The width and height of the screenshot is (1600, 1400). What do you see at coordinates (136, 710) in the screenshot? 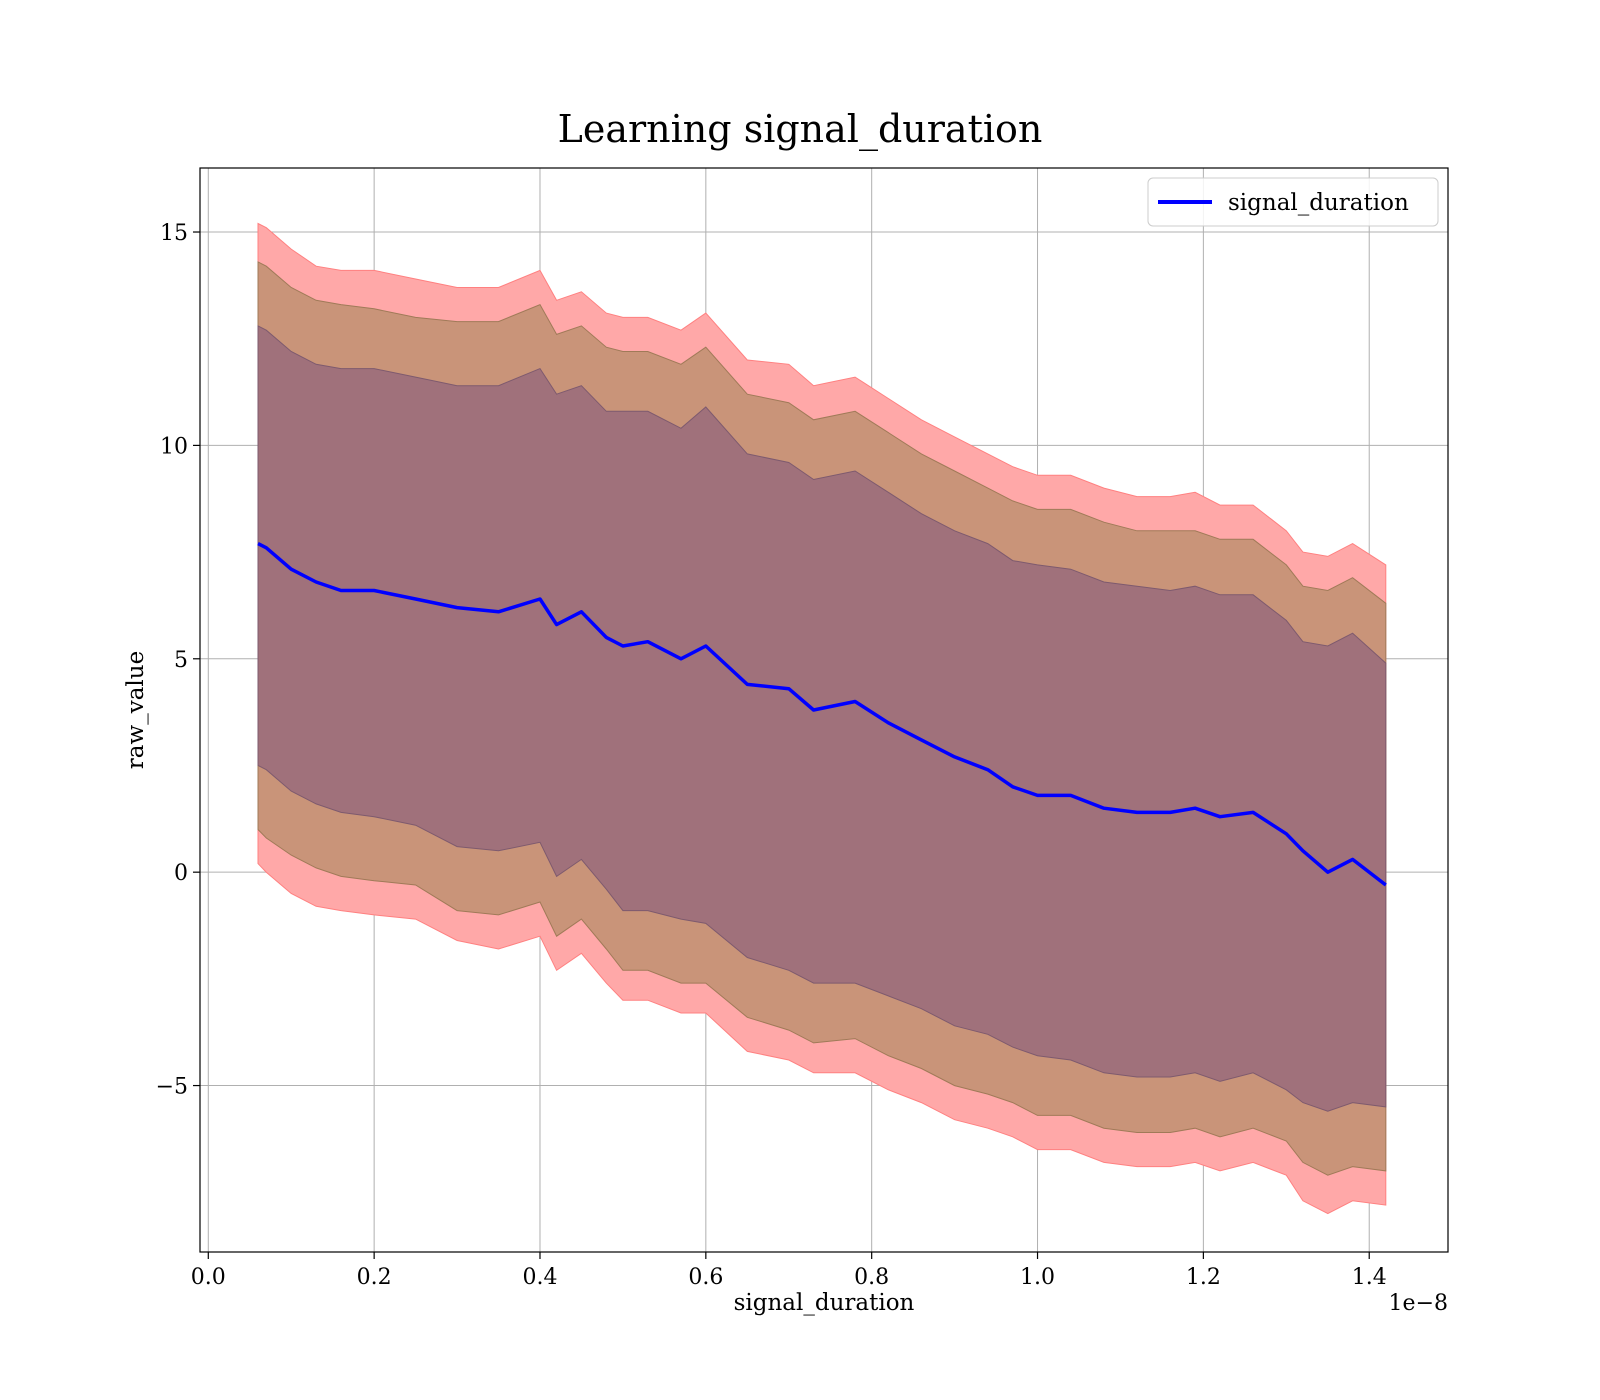
I see `y-axis-label: raw_value` at bounding box center [136, 710].